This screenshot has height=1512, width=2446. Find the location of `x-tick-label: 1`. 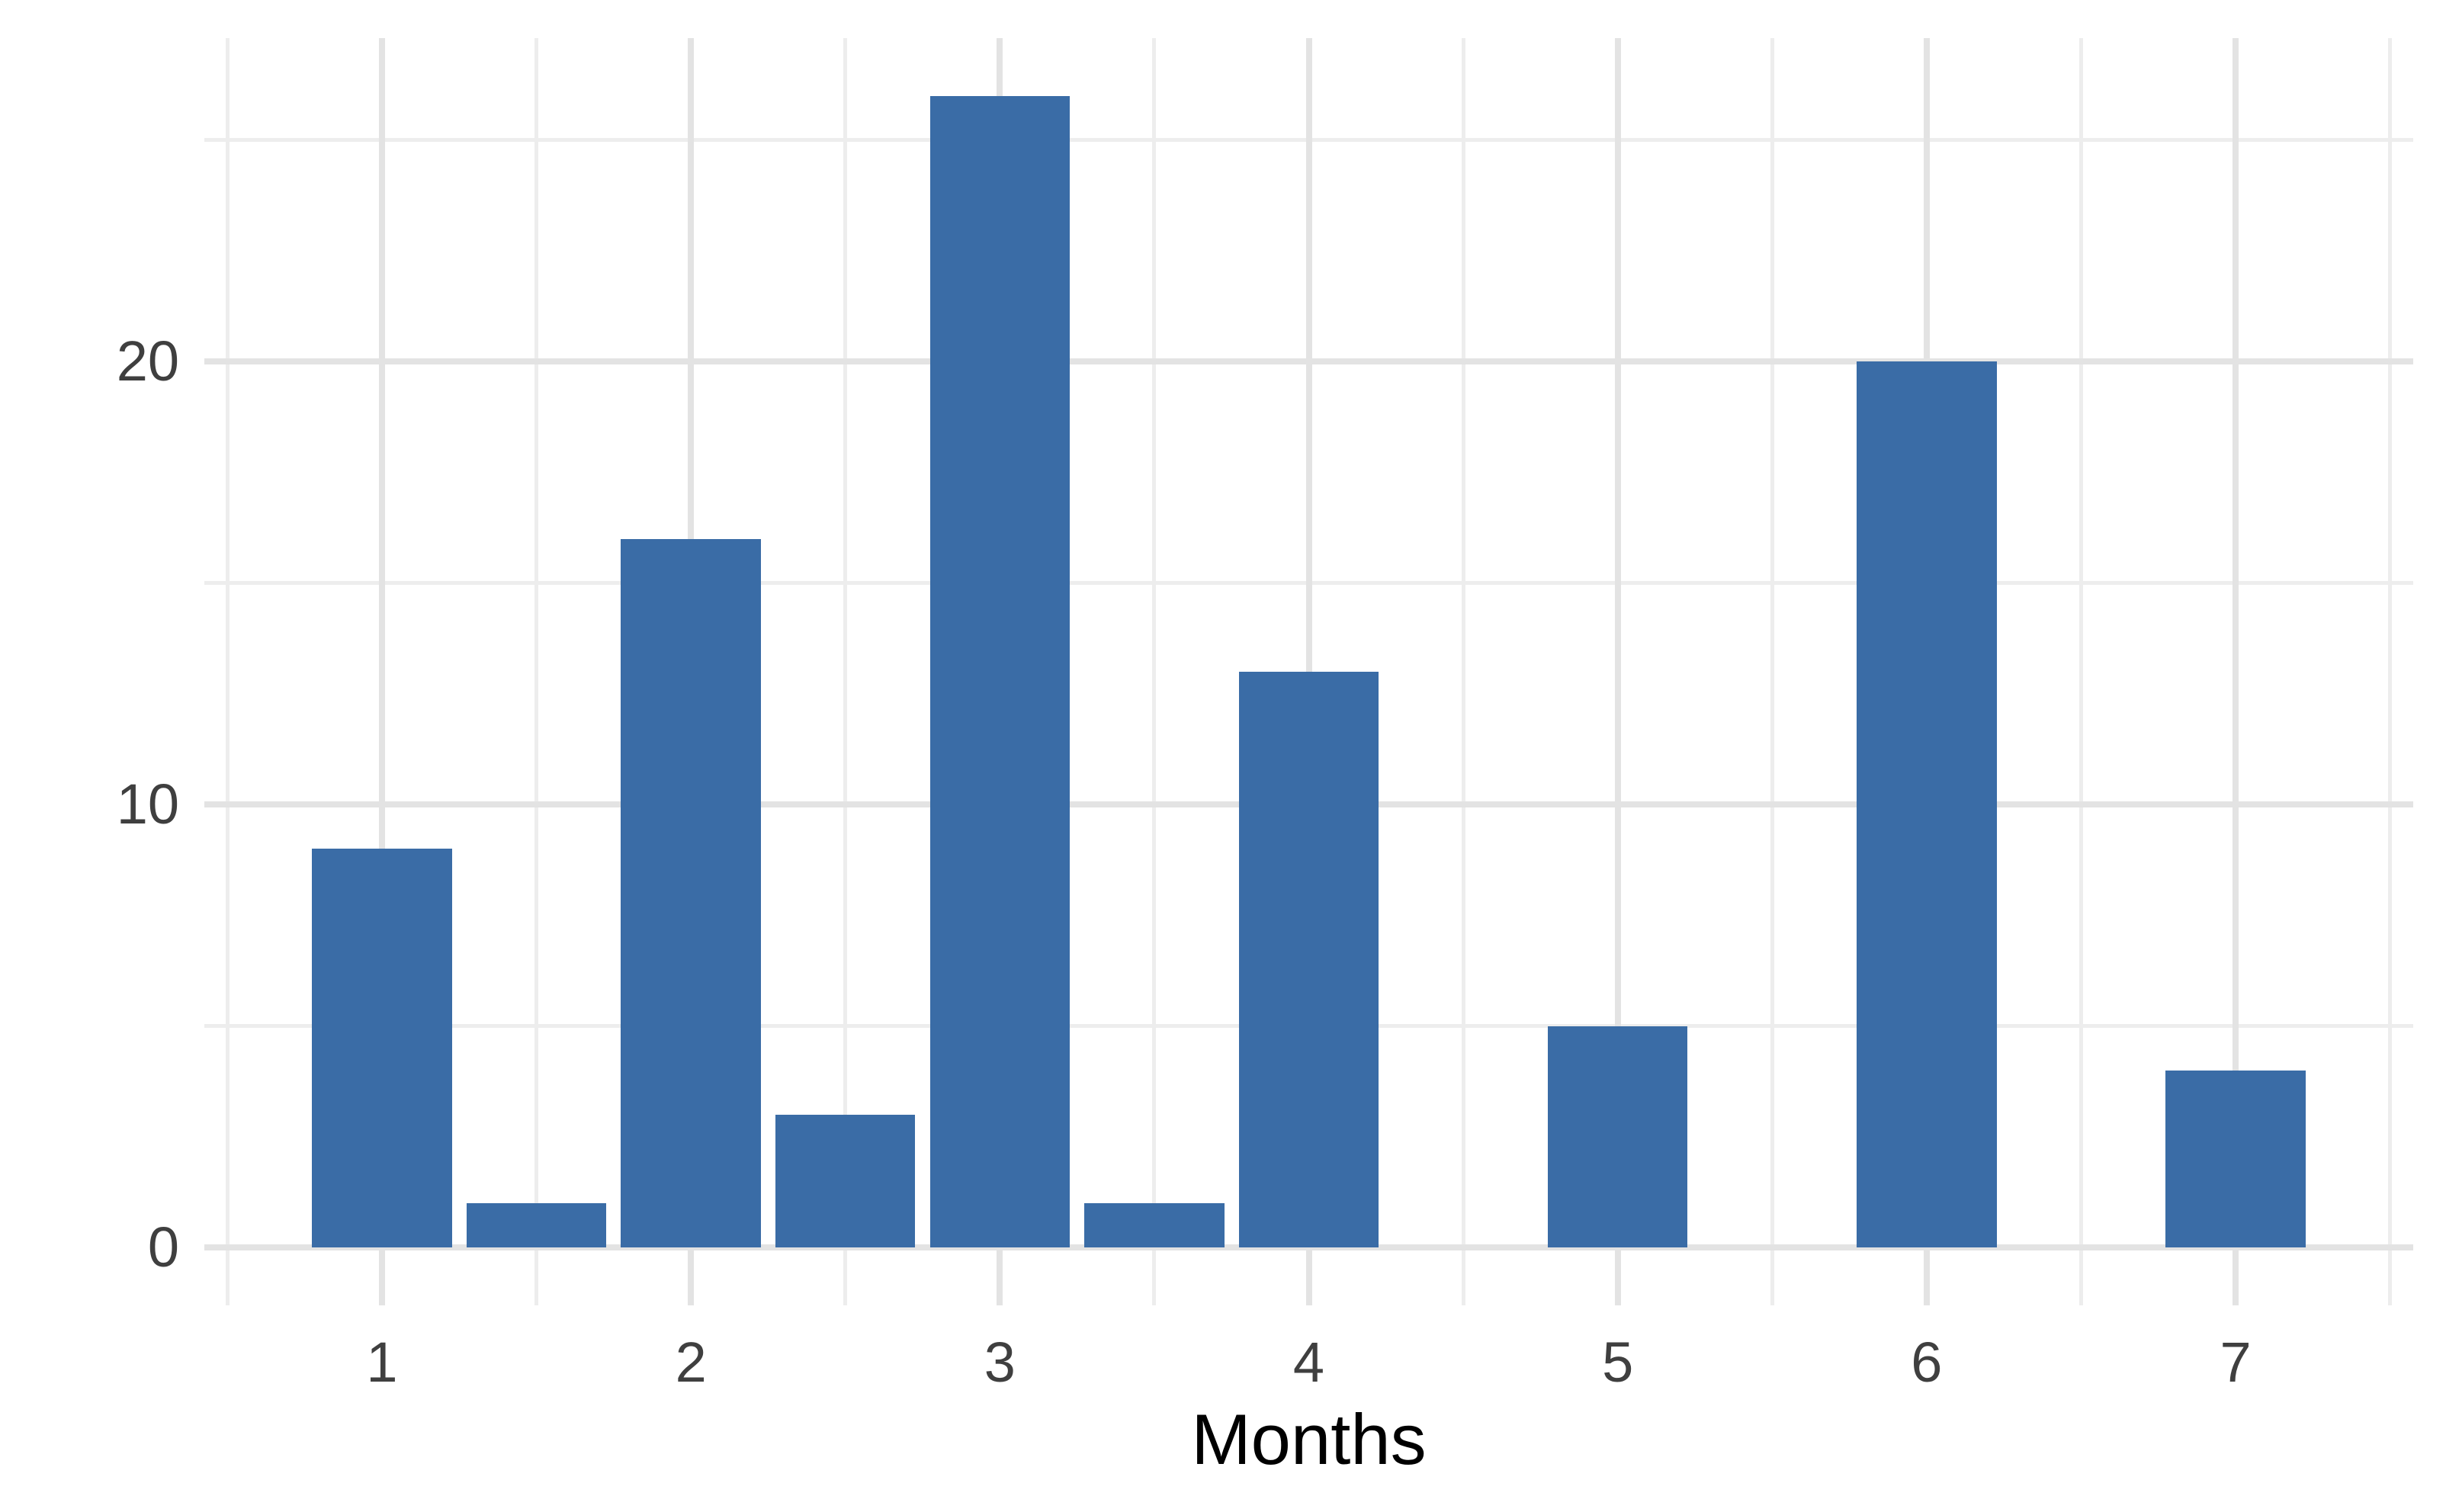

x-tick-label: 1 is located at coordinates (382, 1362).